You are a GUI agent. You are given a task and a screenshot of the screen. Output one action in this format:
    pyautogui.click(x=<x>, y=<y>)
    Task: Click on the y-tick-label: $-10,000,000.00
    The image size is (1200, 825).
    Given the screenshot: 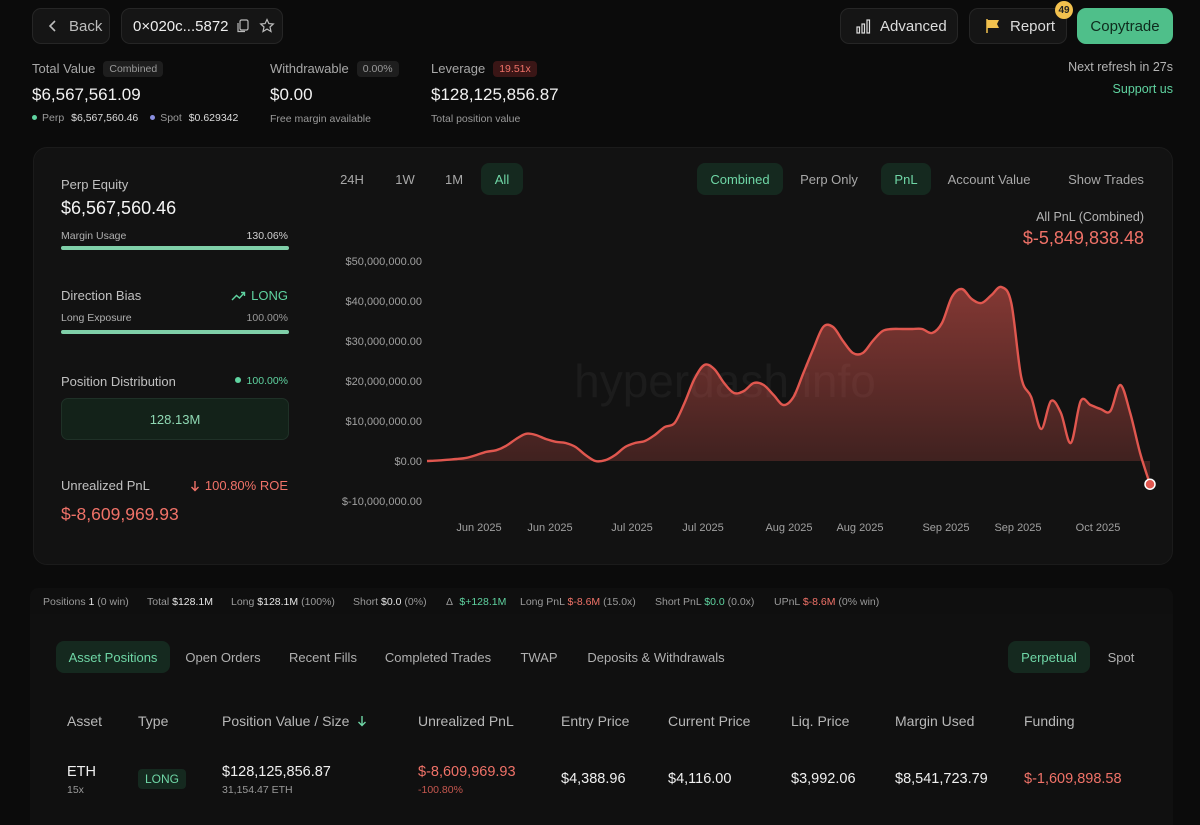 What is the action you would take?
    pyautogui.click(x=382, y=502)
    